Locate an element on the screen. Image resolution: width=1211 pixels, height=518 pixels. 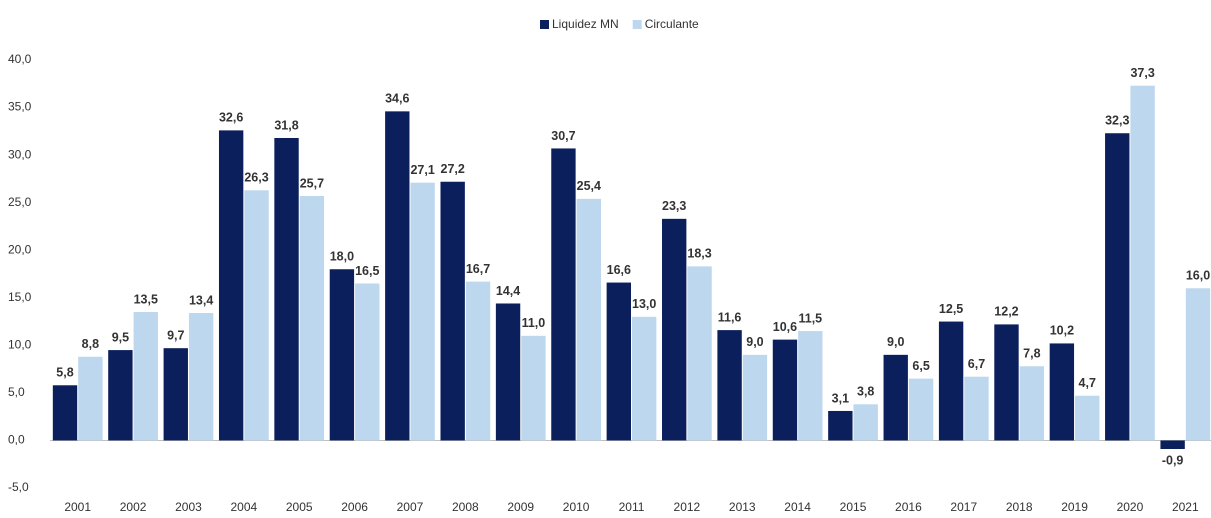
value-label: 16,7 is located at coordinates (478, 269).